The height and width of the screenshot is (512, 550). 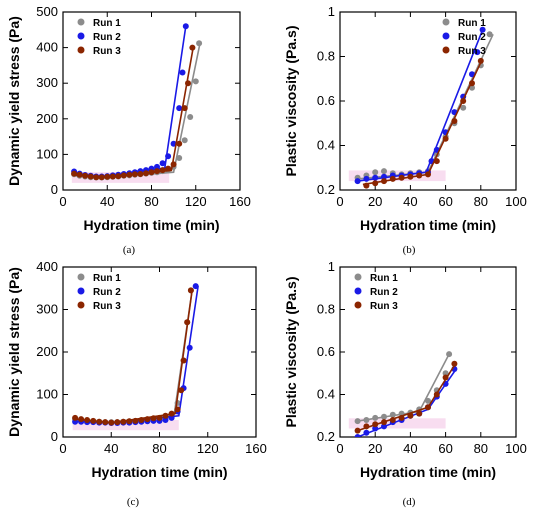 What do you see at coordinates (47, 394) in the screenshot?
I see `y-tick-label: 100` at bounding box center [47, 394].